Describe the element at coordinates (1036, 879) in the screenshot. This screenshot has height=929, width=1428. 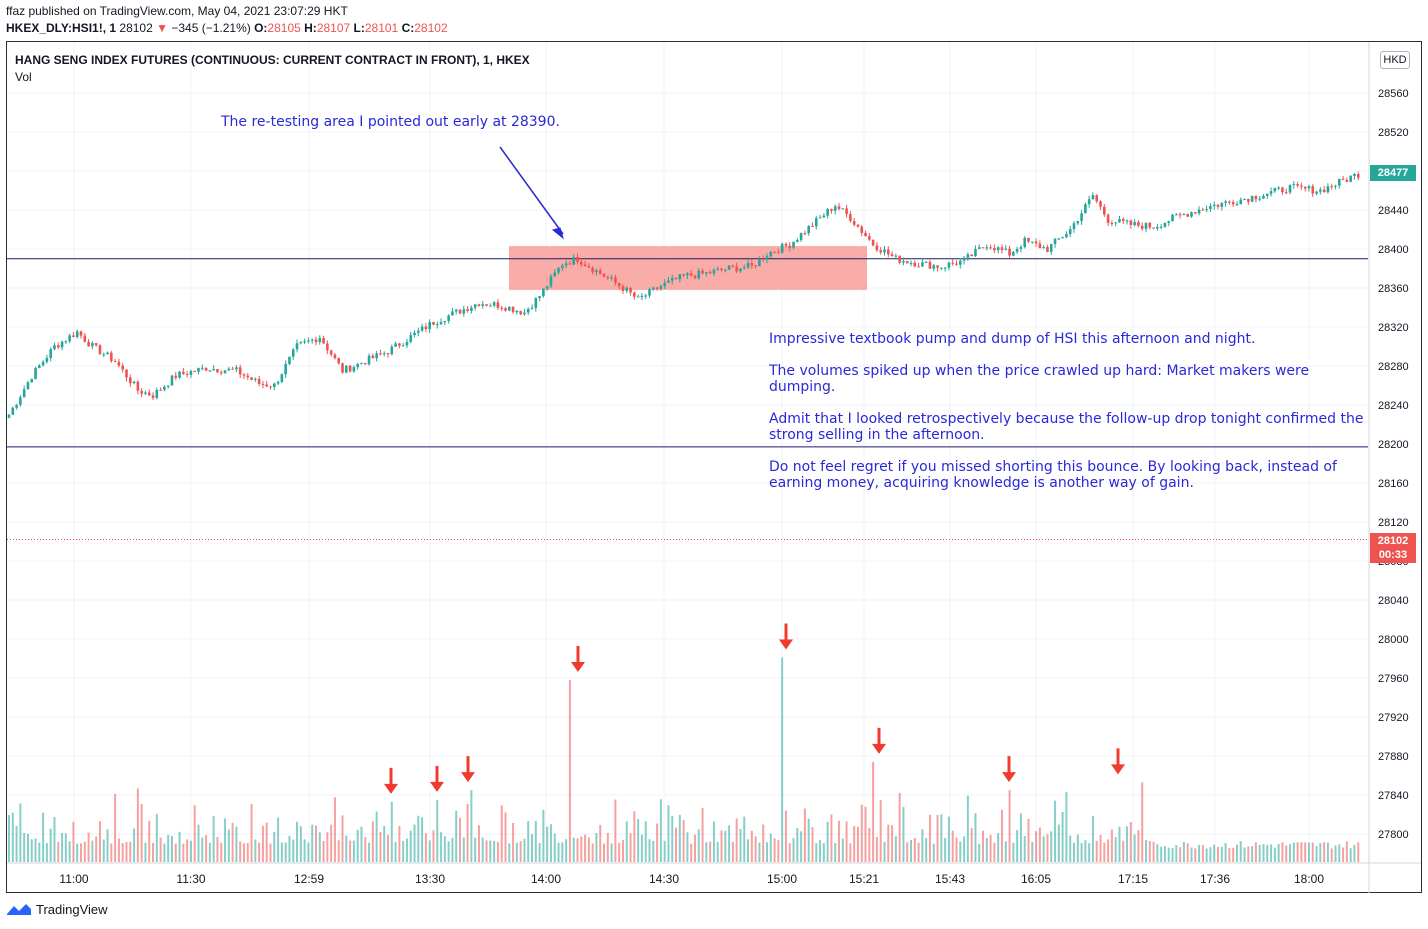
I see `x-tick-label: 16:05` at that location.